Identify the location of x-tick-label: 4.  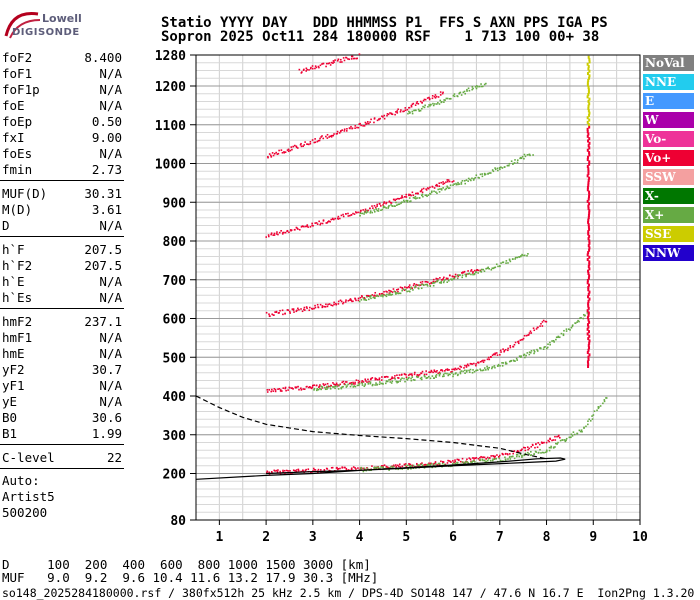
(360, 537).